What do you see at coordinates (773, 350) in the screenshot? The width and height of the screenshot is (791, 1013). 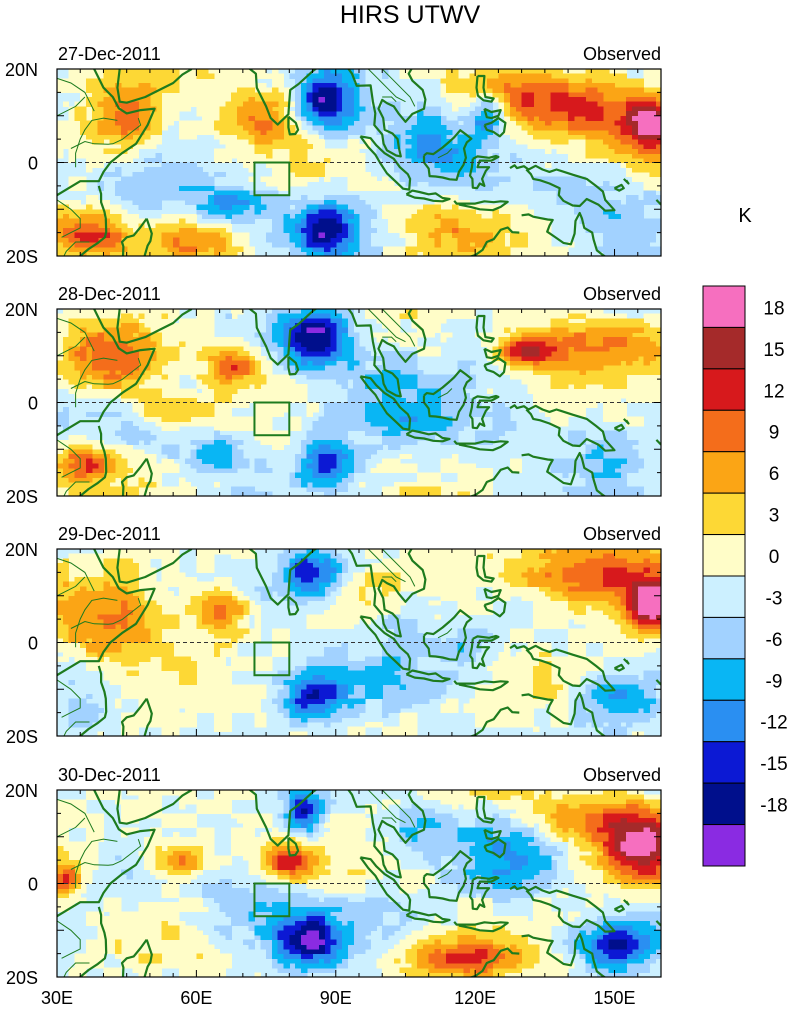 I see `colorbar-label: 15` at bounding box center [773, 350].